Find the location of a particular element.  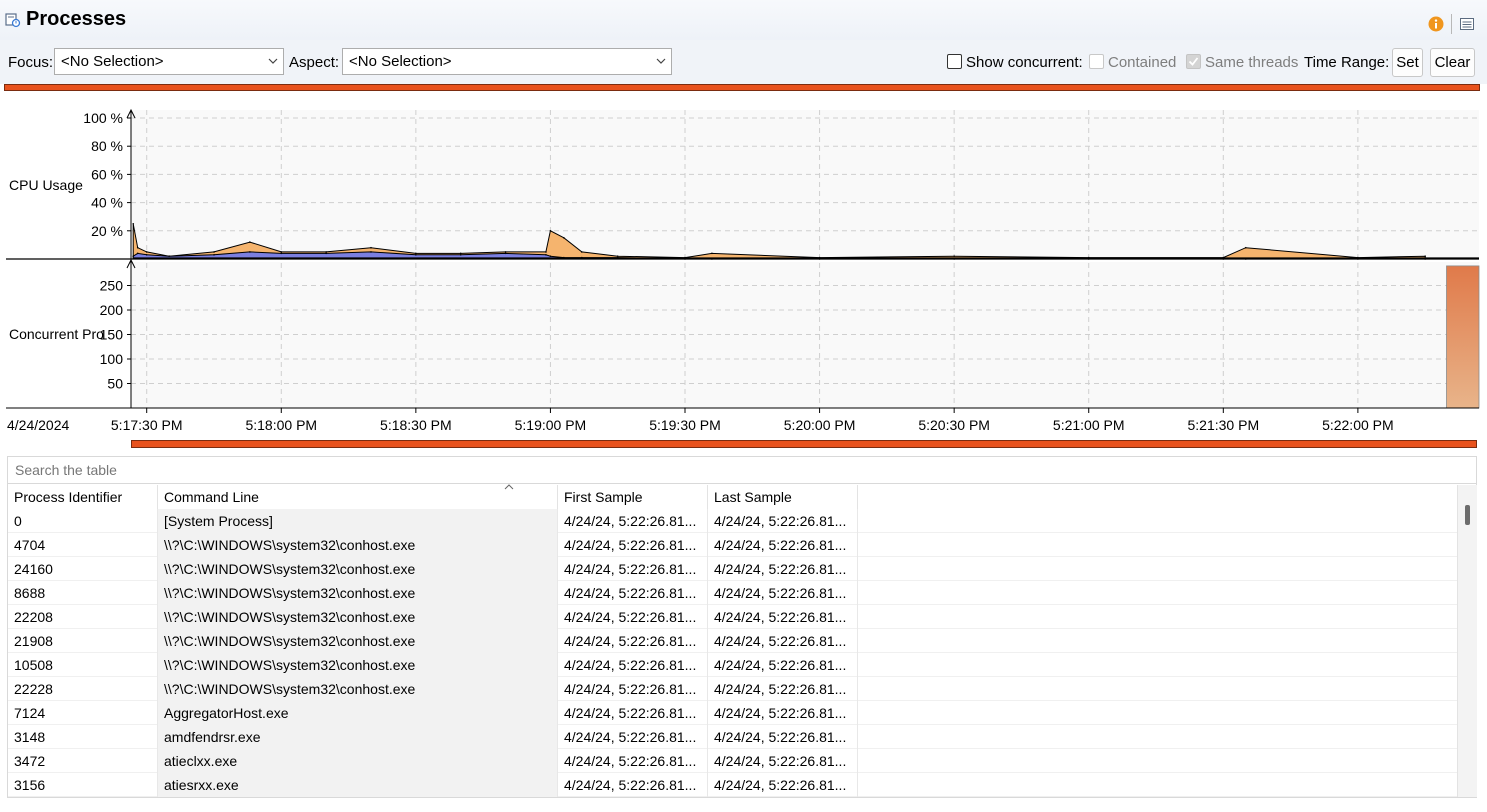

set-time-range-button: Set is located at coordinates (1407, 62).